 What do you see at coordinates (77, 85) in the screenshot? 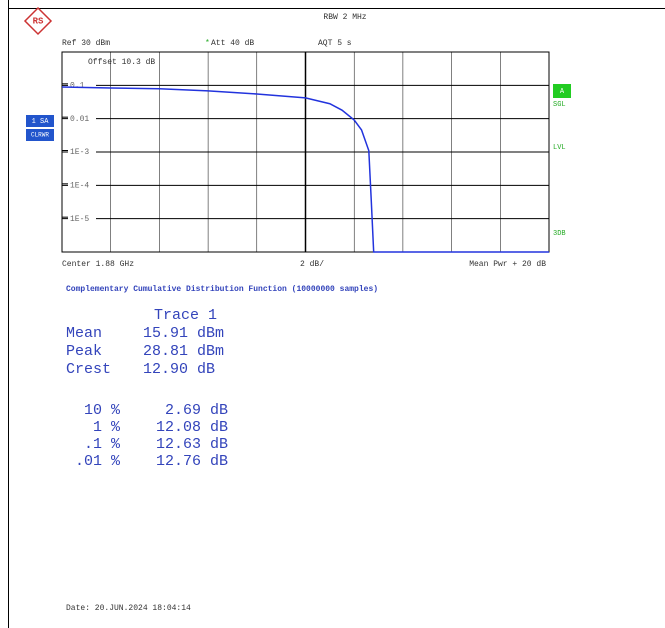
I see `y-tick-label: 0.1` at bounding box center [77, 85].